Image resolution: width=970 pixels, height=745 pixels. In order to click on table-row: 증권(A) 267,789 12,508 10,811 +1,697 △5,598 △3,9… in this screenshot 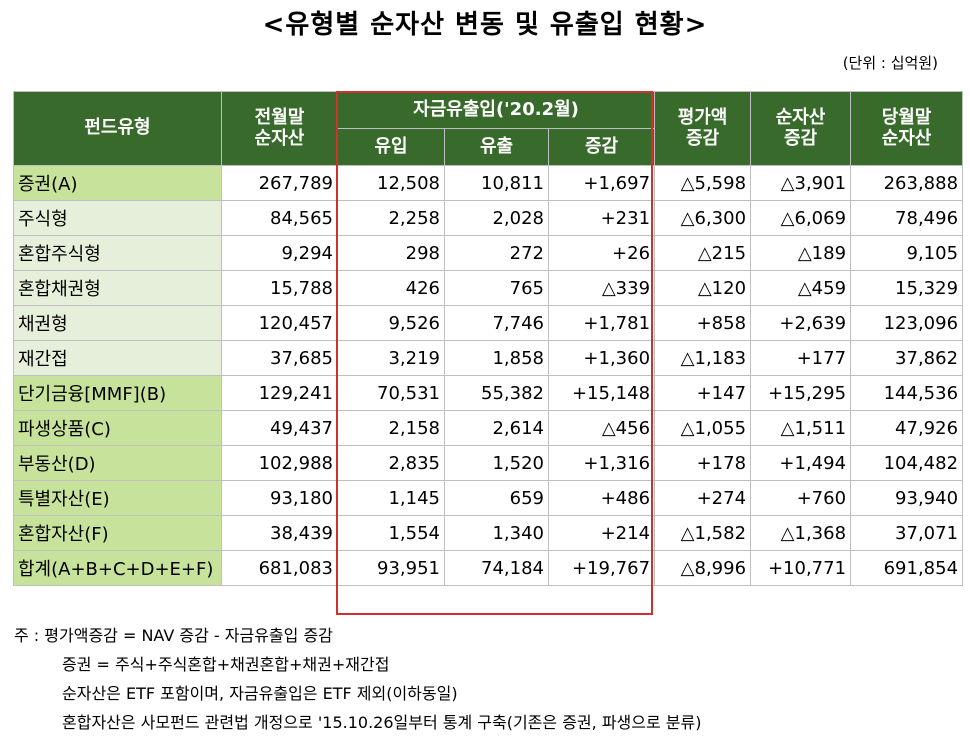, I will do `click(488, 183)`.